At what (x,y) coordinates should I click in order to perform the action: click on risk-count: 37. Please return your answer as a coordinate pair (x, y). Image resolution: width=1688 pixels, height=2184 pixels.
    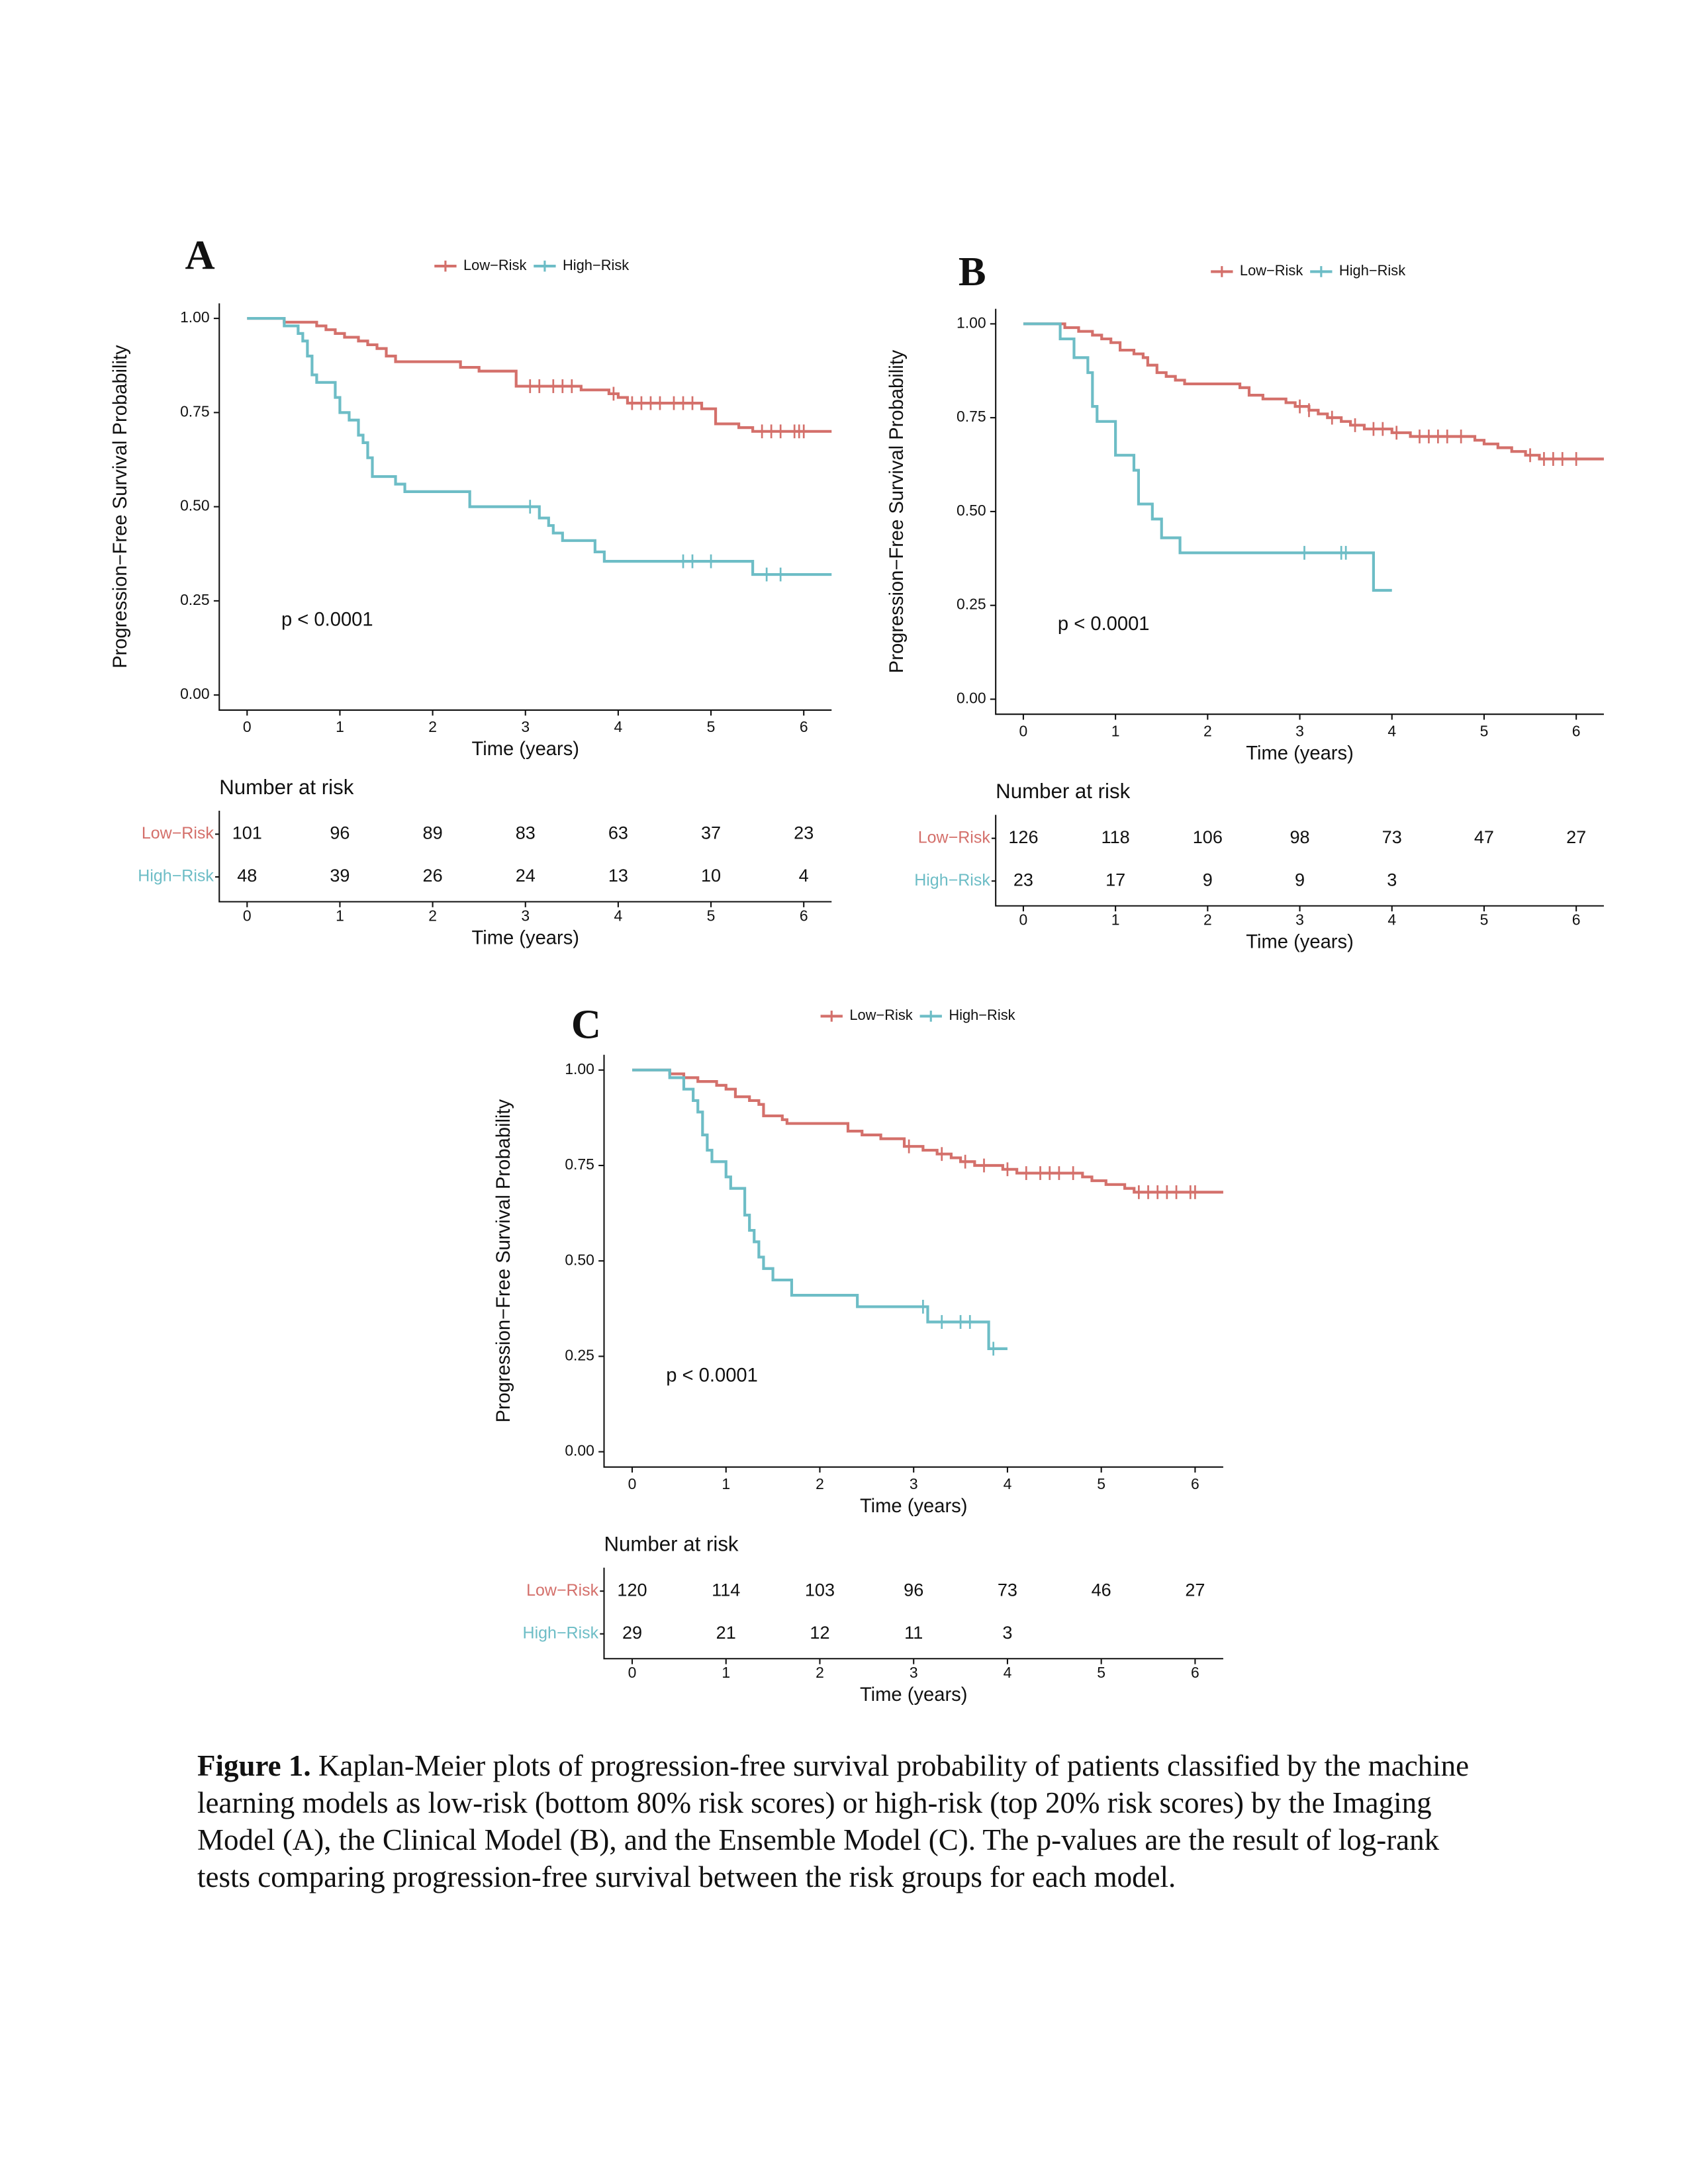
    Looking at the image, I should click on (711, 833).